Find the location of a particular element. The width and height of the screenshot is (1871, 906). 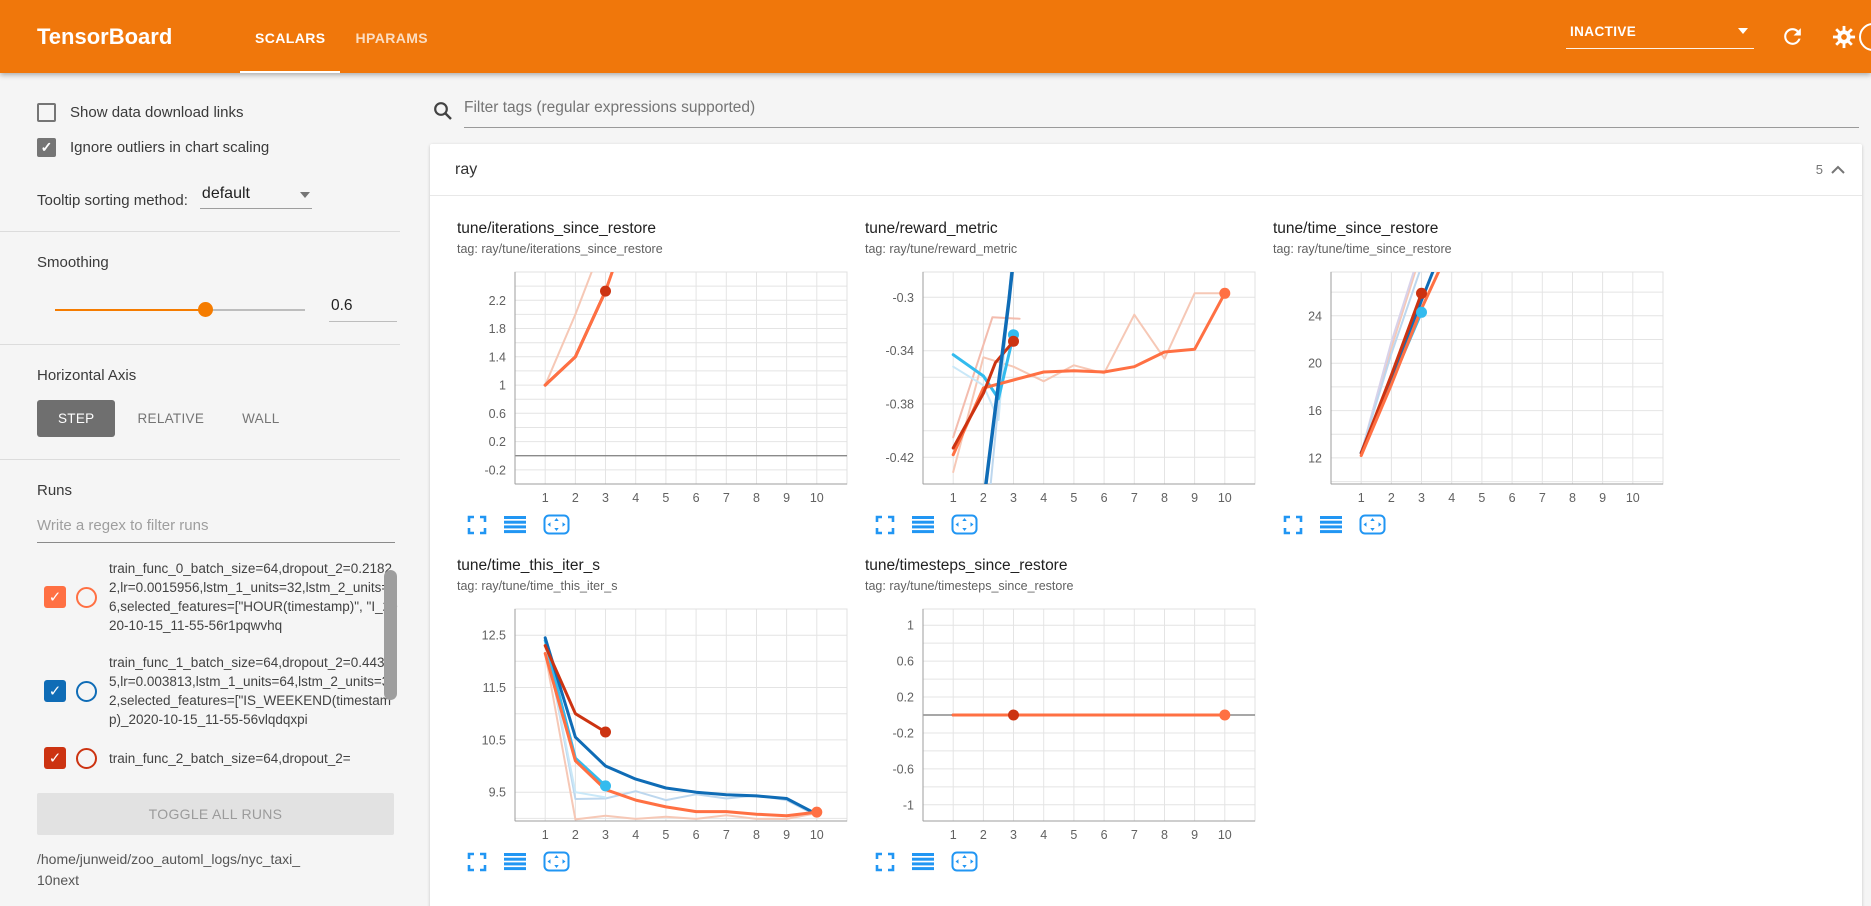

ignore-outliers-row: ✓ Ignore outliers in chart scaling is located at coordinates (218, 147).